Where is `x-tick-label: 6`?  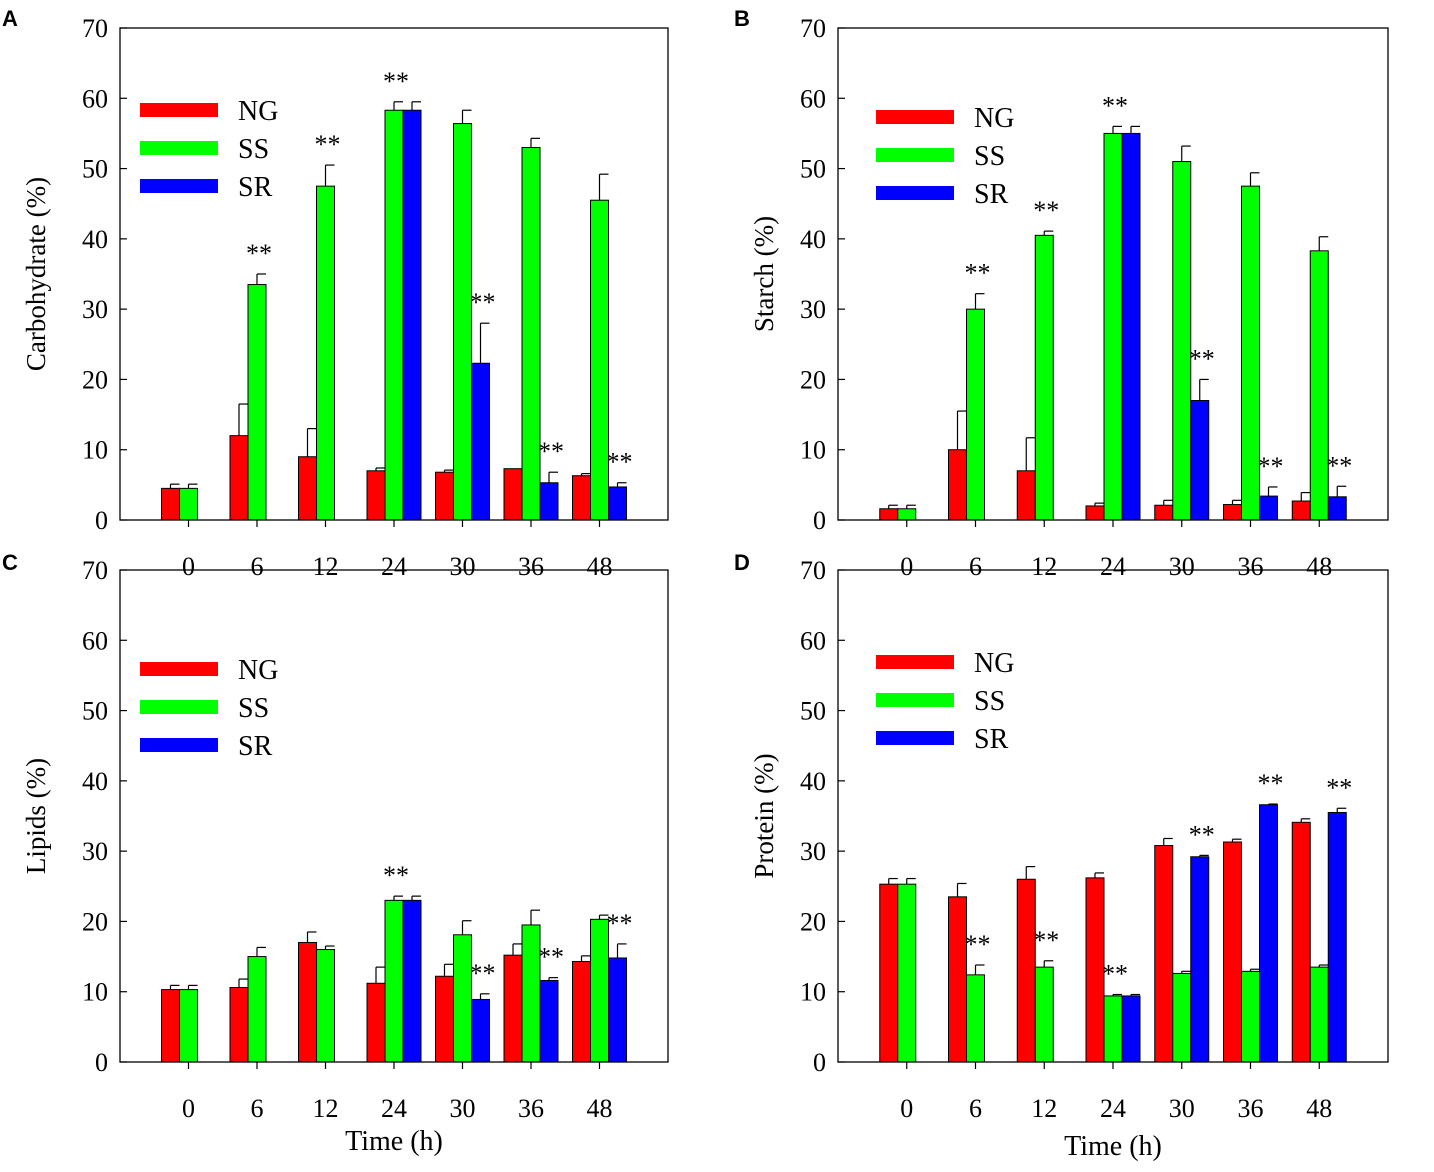 x-tick-label: 6 is located at coordinates (257, 566).